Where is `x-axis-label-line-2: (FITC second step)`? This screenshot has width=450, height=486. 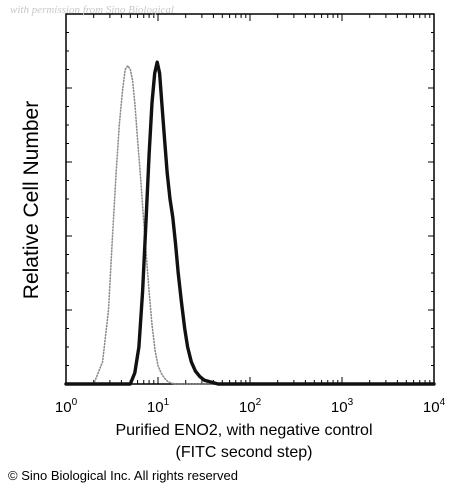 x-axis-label-line-2: (FITC second step) is located at coordinates (244, 452).